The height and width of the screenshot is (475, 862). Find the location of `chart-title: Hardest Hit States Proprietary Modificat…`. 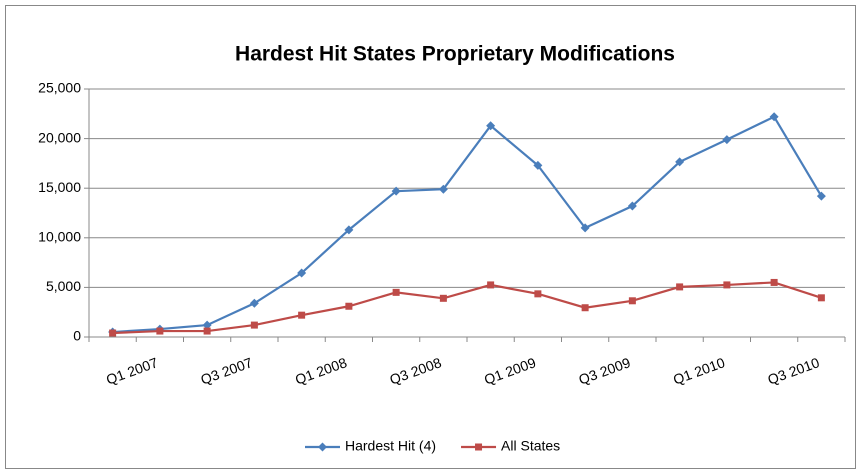

chart-title: Hardest Hit States Proprietary Modificat… is located at coordinates (455, 54).